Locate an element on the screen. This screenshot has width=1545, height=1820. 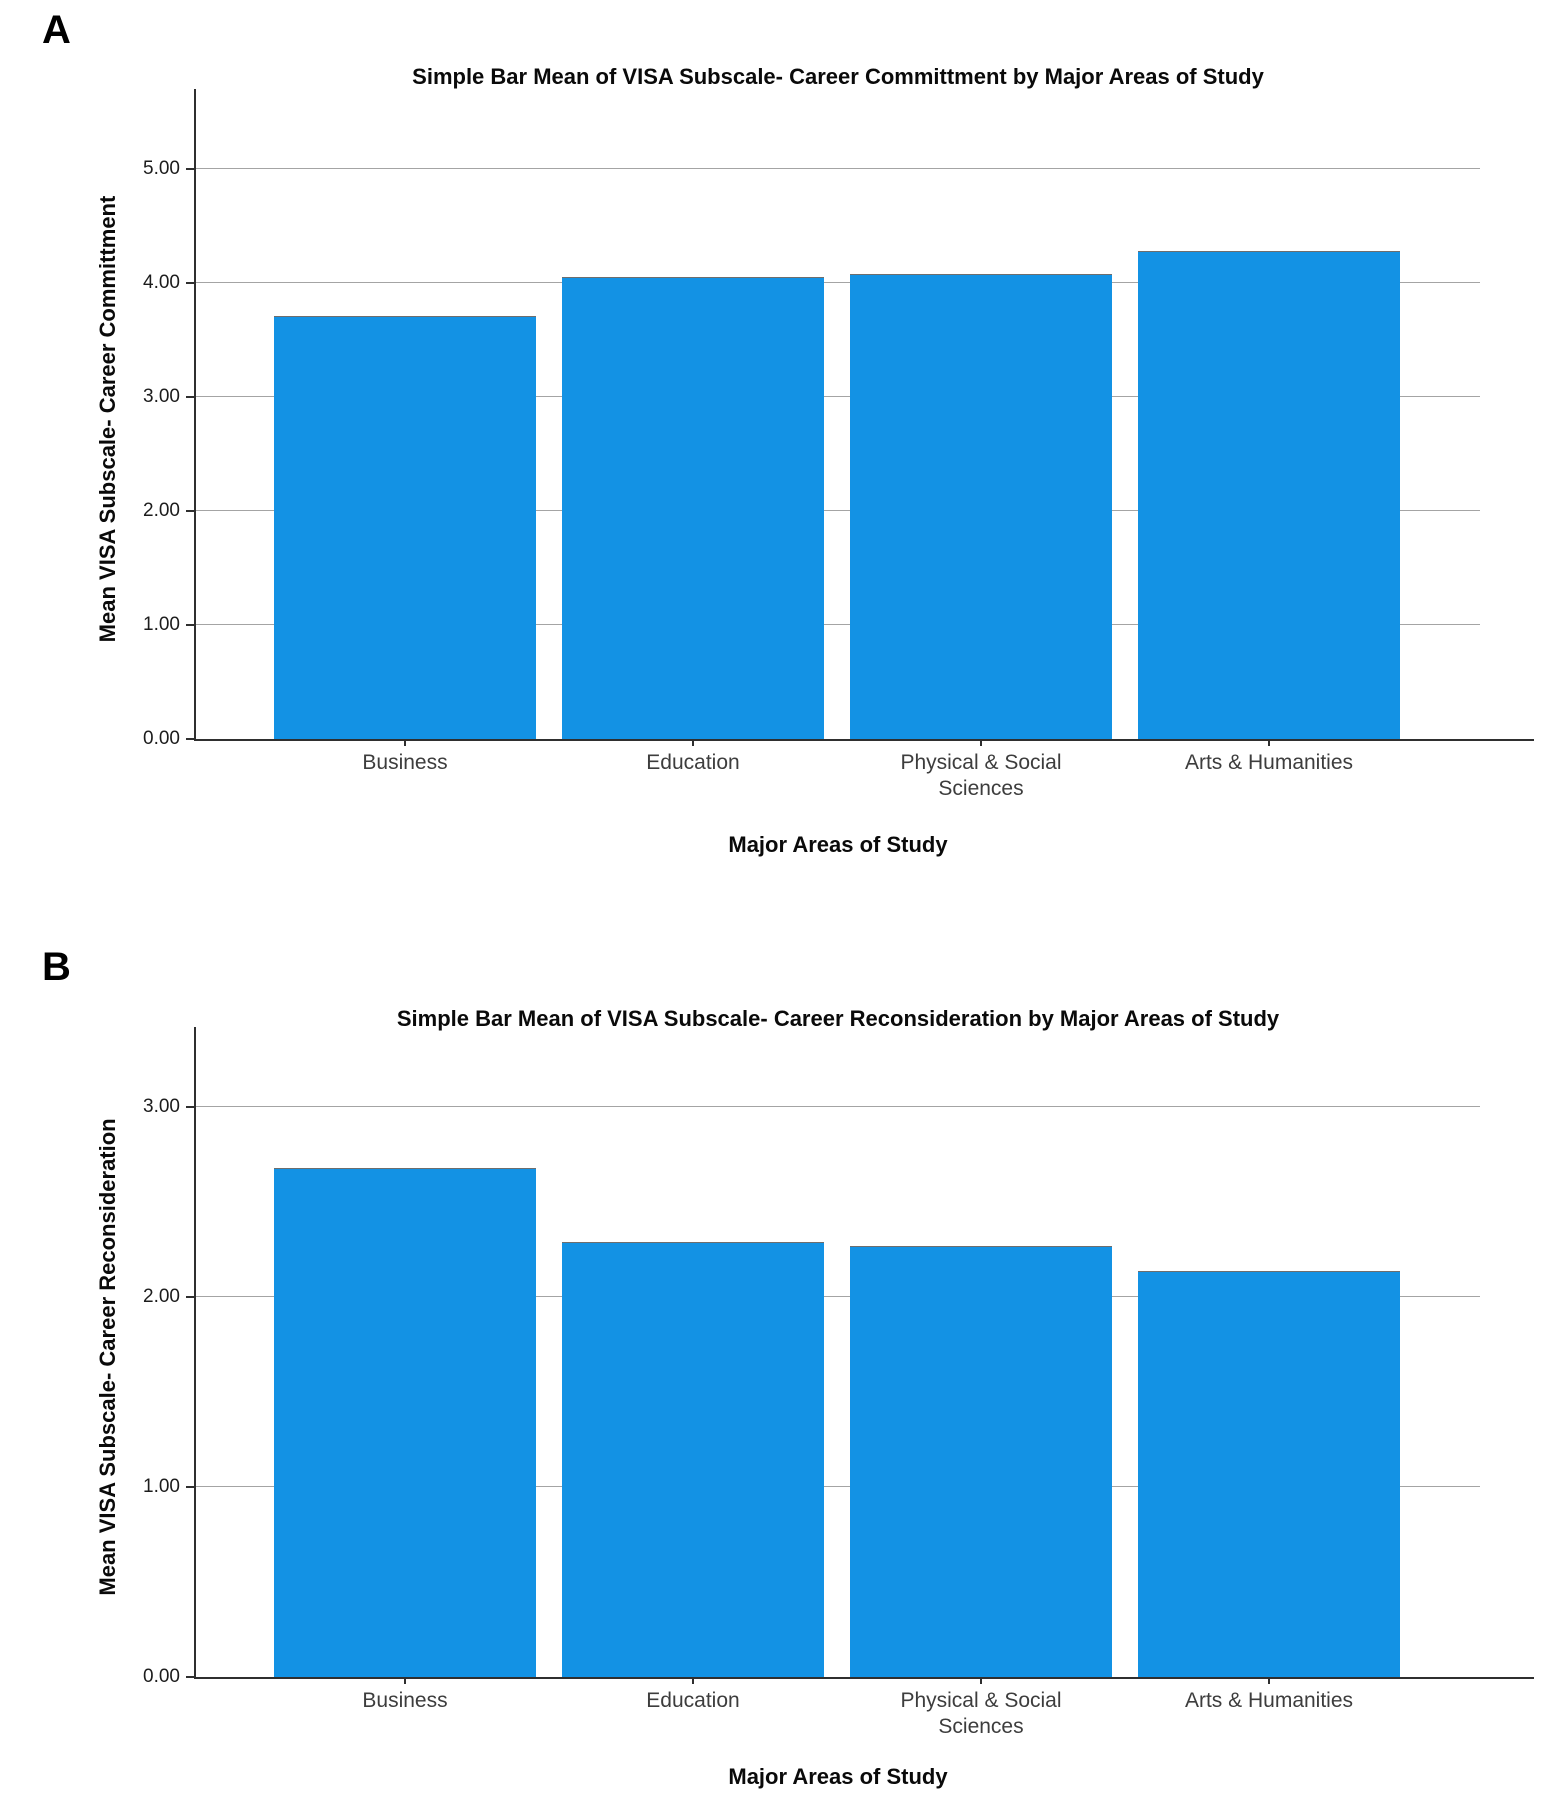
chart-a-y-tick-label: 1.00 is located at coordinates (161, 624).